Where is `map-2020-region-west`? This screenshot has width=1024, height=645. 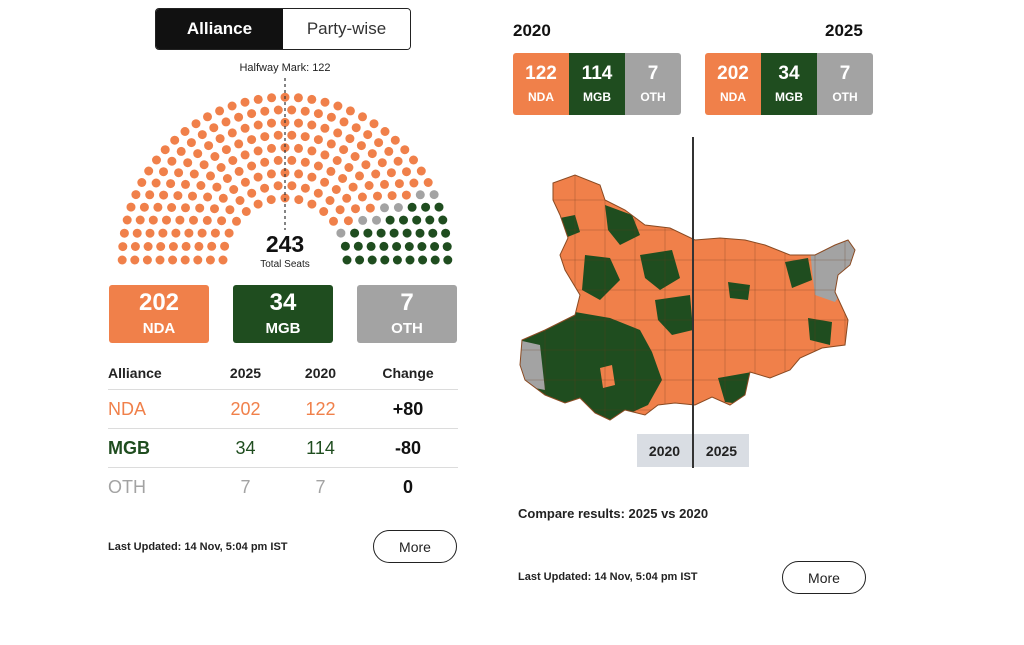 map-2020-region-west is located at coordinates (601, 277).